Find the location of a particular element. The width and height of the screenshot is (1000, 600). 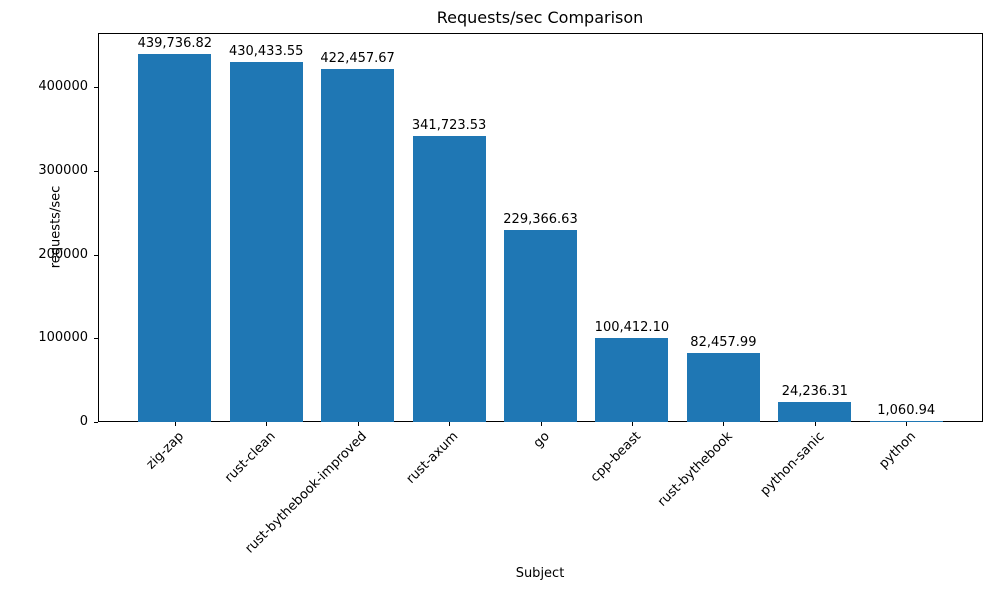

bar-value-label: 422,457.67 is located at coordinates (357, 58).